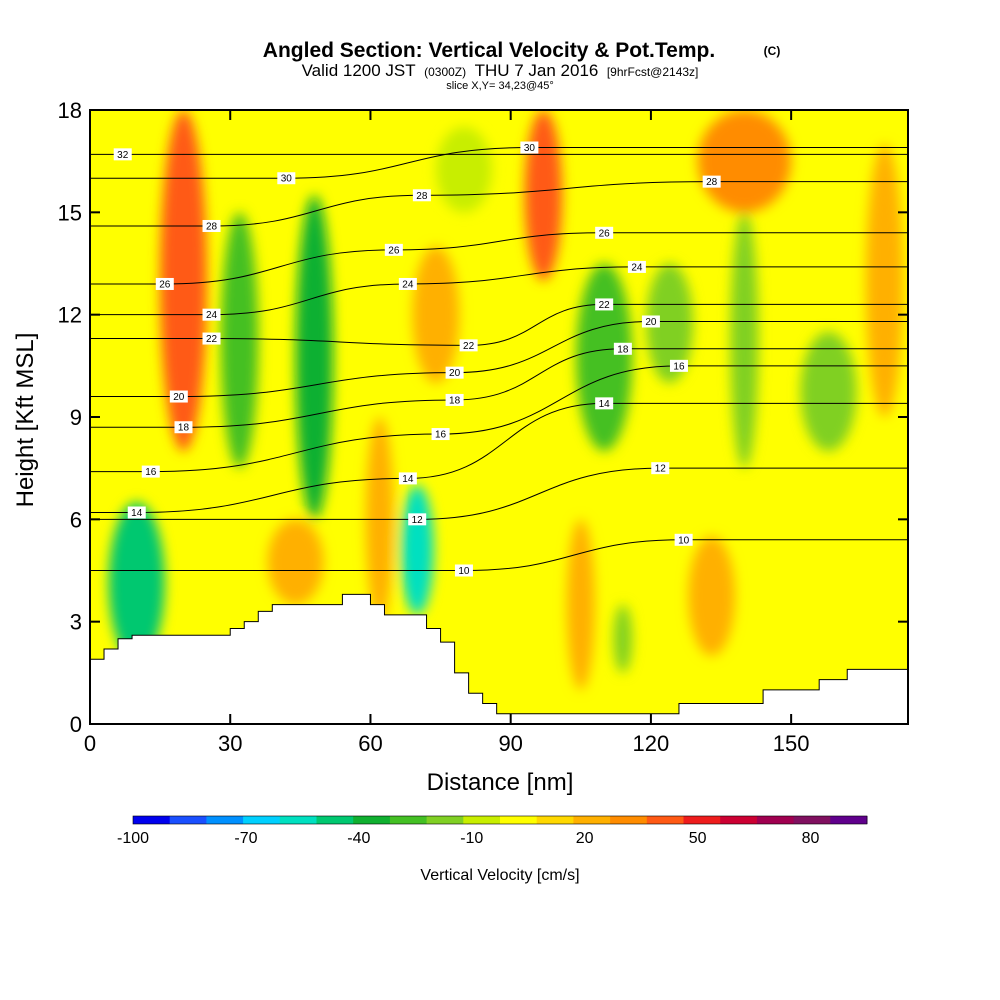 The image size is (1000, 1000). What do you see at coordinates (407, 478) in the screenshot?
I see `contour-label: 14` at bounding box center [407, 478].